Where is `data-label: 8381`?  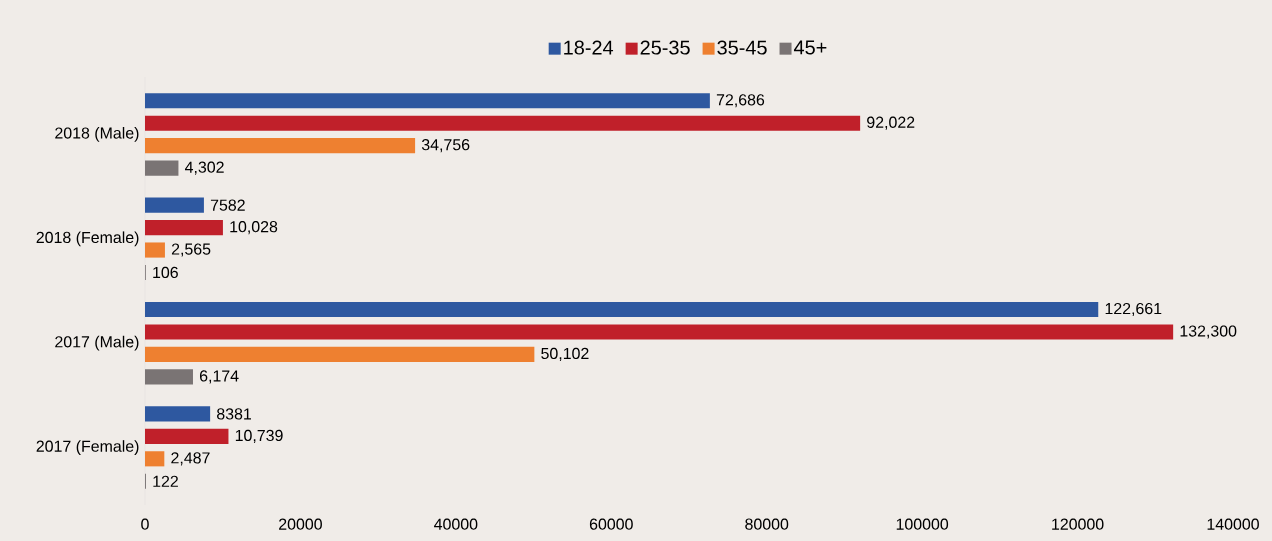 data-label: 8381 is located at coordinates (234, 414).